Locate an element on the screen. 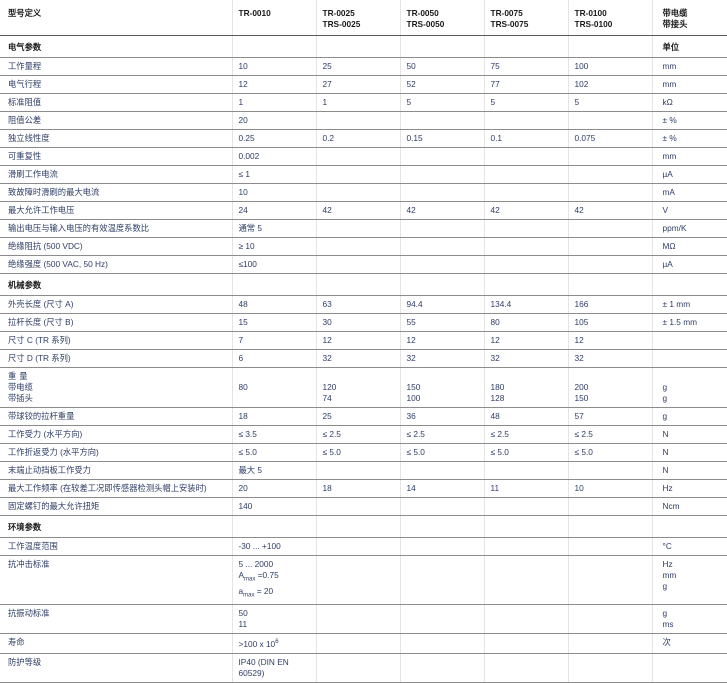  spec-row-label: 绝缘阻抗 (500 VDC) is located at coordinates (116, 246).